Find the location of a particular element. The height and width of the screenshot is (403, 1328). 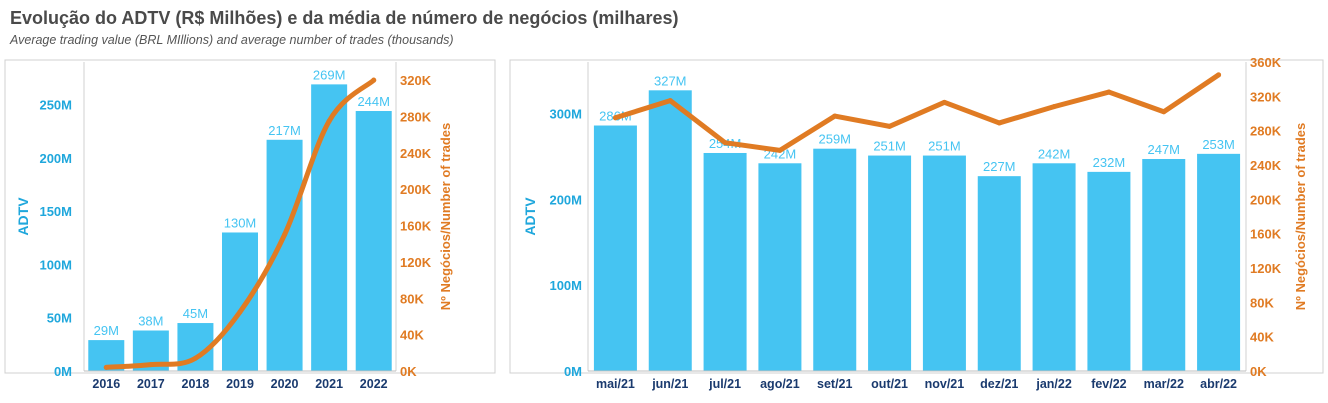

chart2-xtick-label: dez/21 is located at coordinates (999, 384).